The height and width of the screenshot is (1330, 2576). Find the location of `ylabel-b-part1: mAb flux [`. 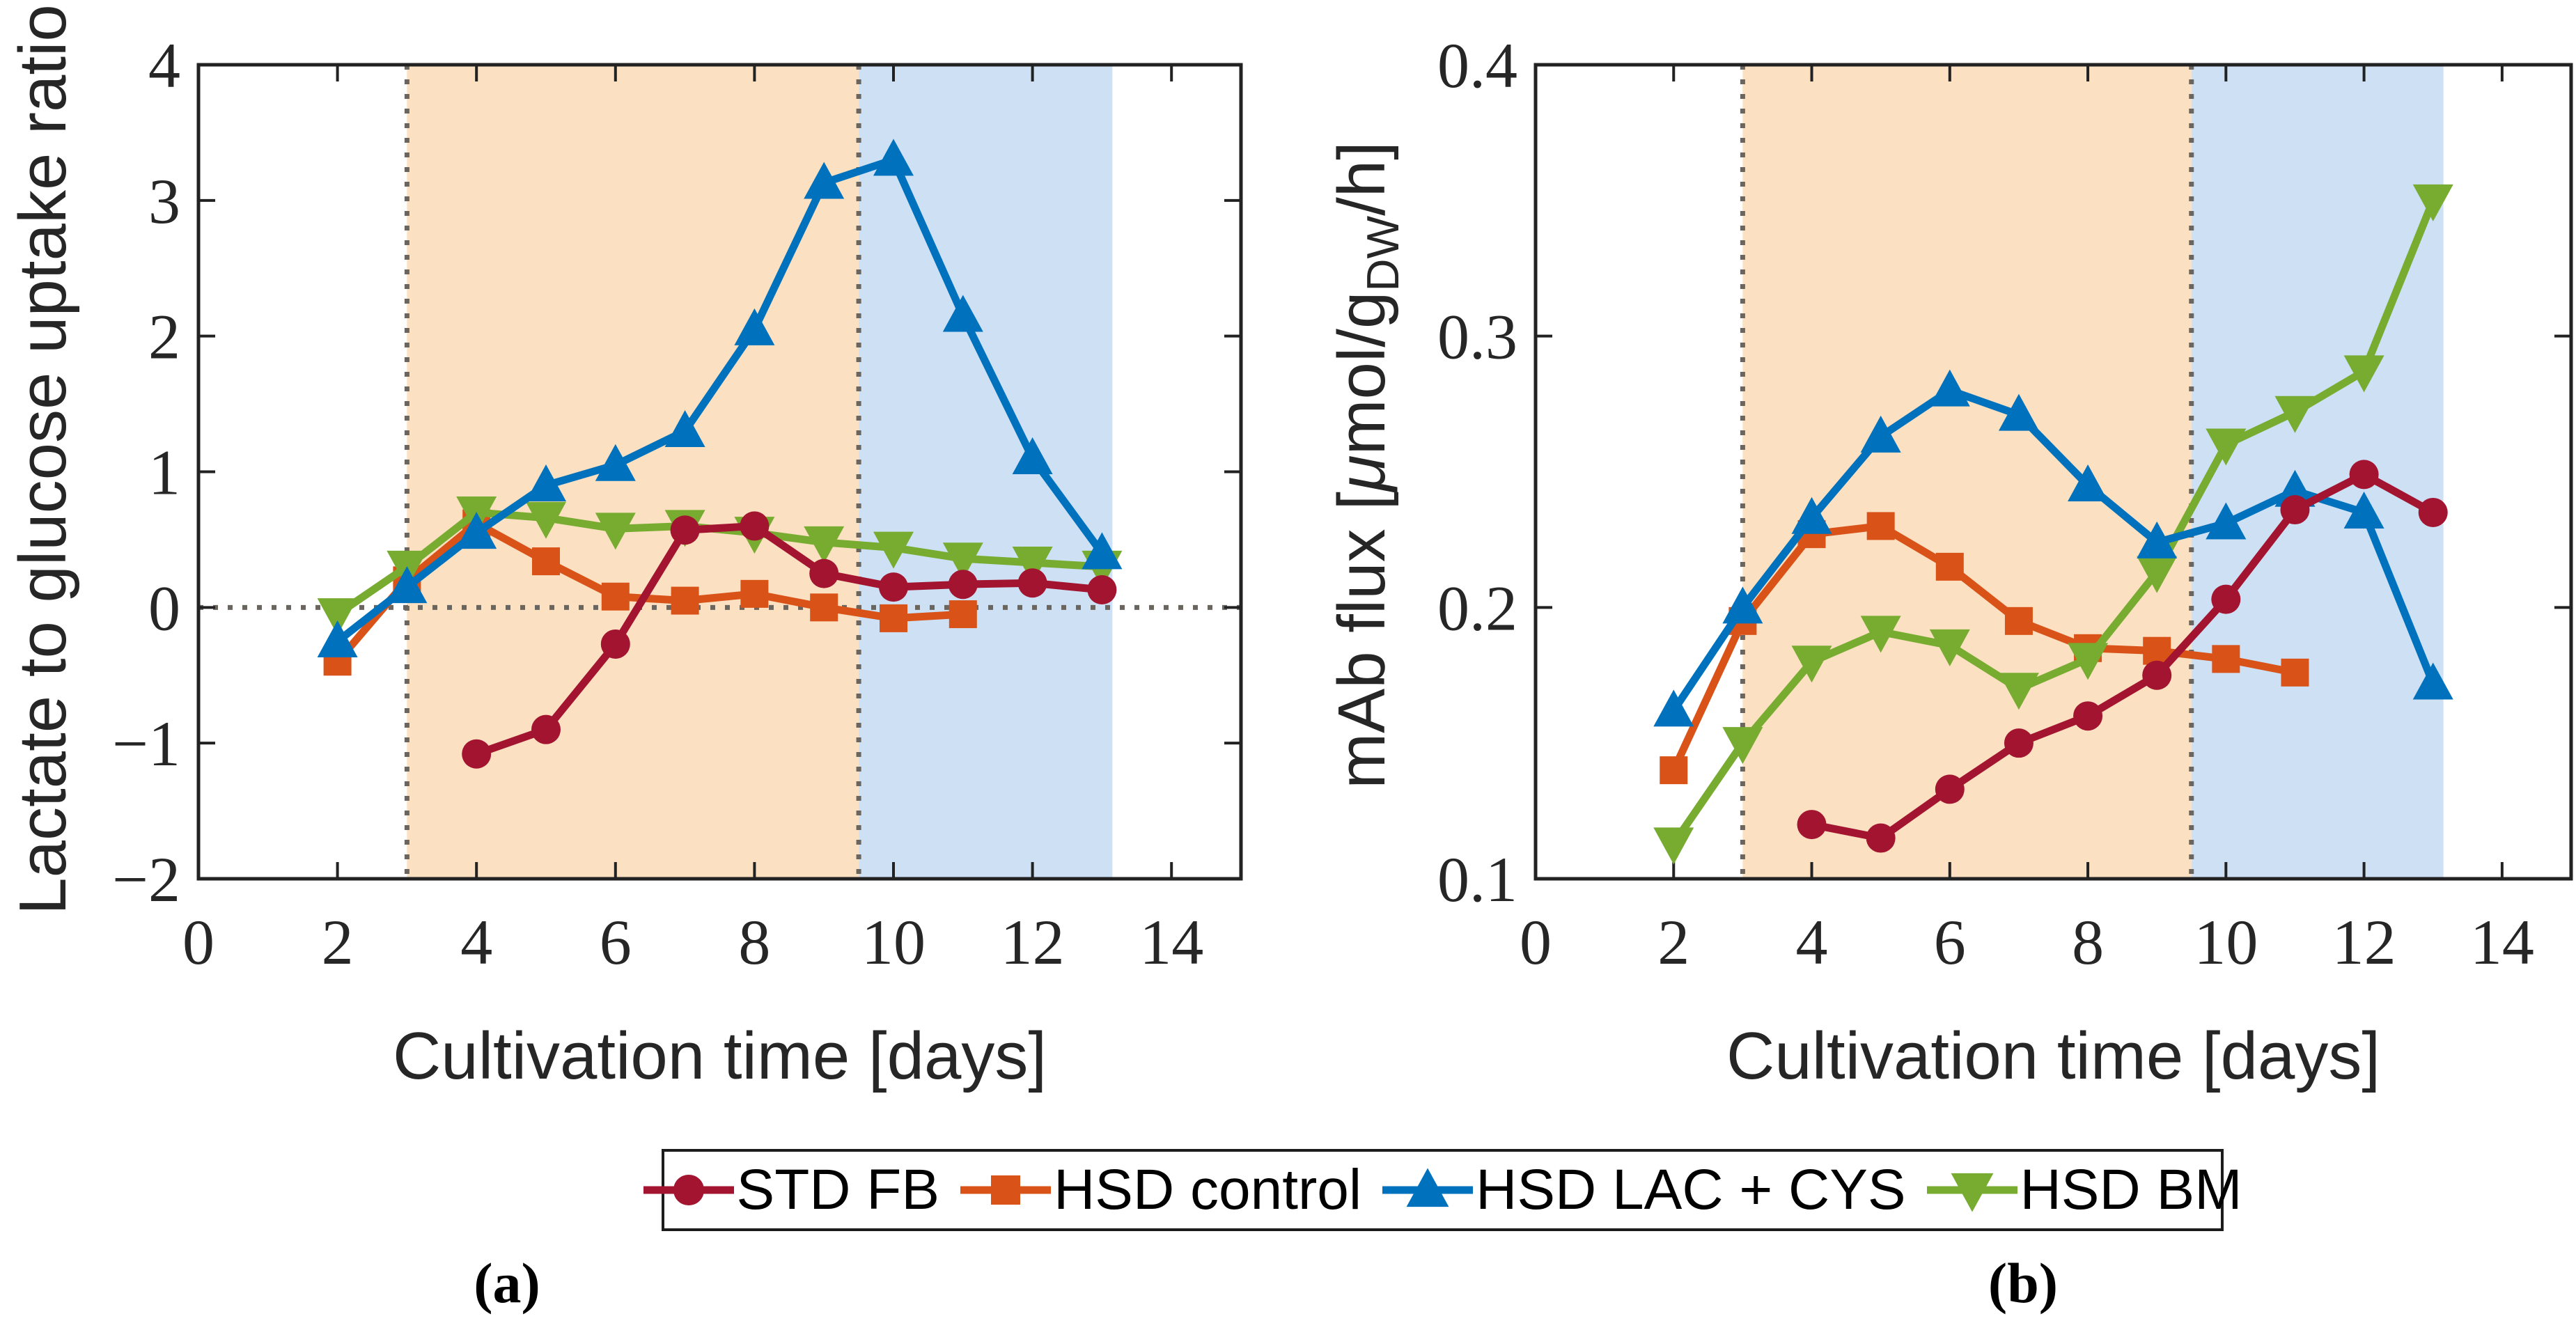

ylabel-b-part1: mAb flux [ is located at coordinates (1362, 641).